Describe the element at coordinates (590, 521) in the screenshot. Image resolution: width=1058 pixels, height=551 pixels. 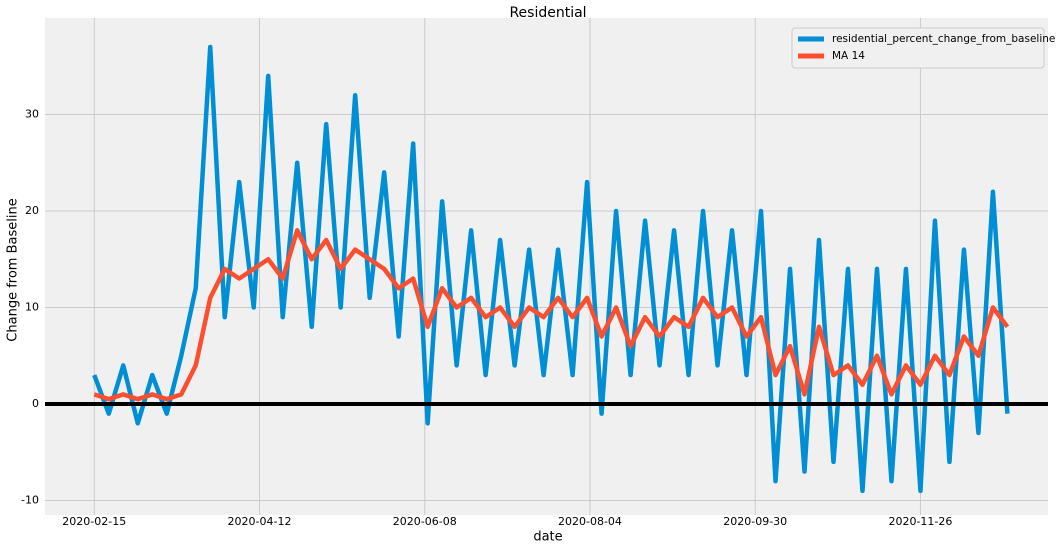
I see `x-tick-label: 2020-08-04` at that location.